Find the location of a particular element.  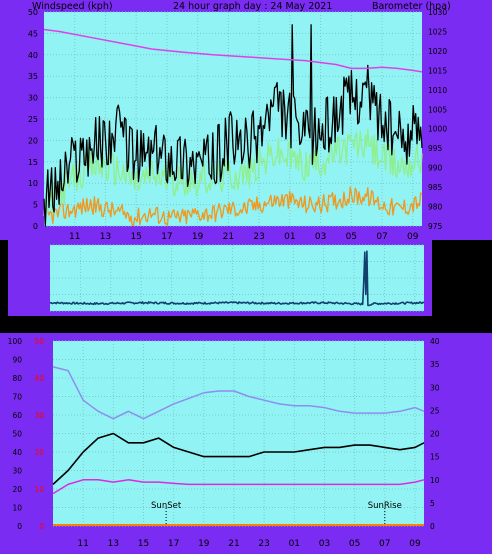

temperature-tick-label: 30 is located at coordinates (435, 387).